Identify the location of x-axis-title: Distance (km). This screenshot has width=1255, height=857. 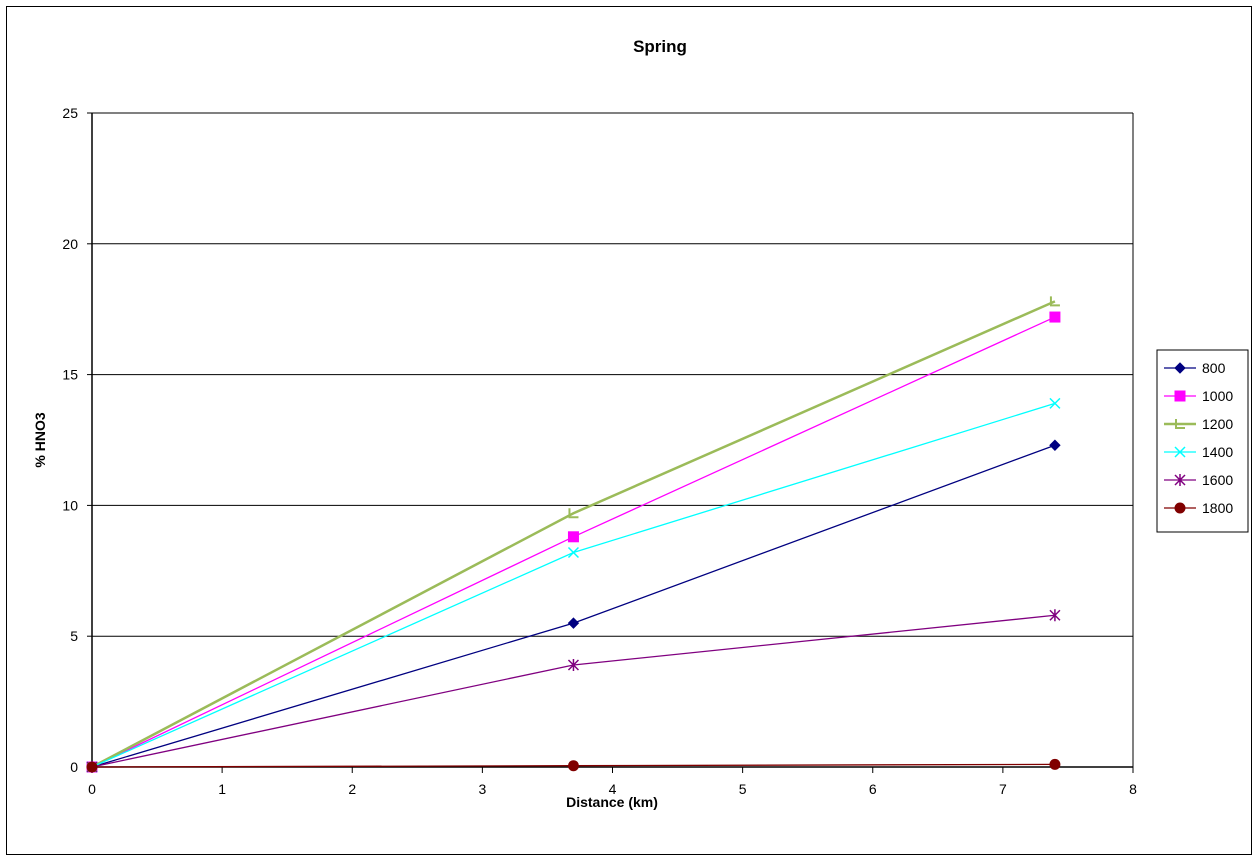
(612, 802).